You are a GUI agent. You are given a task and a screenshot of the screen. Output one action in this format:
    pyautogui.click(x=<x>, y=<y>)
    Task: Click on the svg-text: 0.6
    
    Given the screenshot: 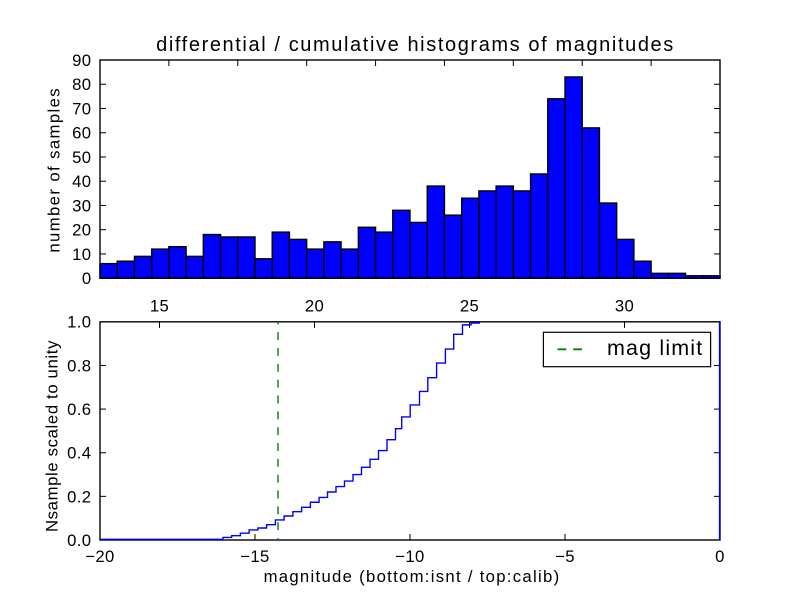 What is the action you would take?
    pyautogui.click(x=79, y=409)
    